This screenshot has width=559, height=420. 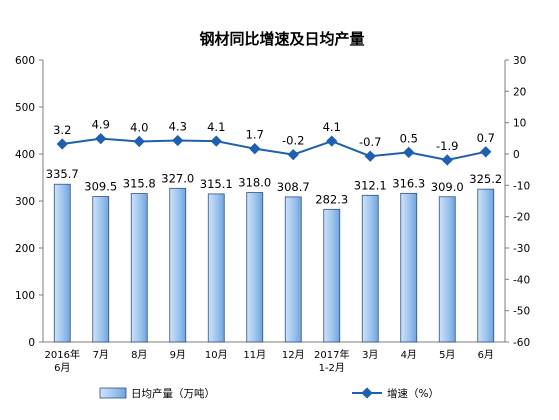 What do you see at coordinates (521, 343) in the screenshot?
I see `right-tick-label-0: -60` at bounding box center [521, 343].